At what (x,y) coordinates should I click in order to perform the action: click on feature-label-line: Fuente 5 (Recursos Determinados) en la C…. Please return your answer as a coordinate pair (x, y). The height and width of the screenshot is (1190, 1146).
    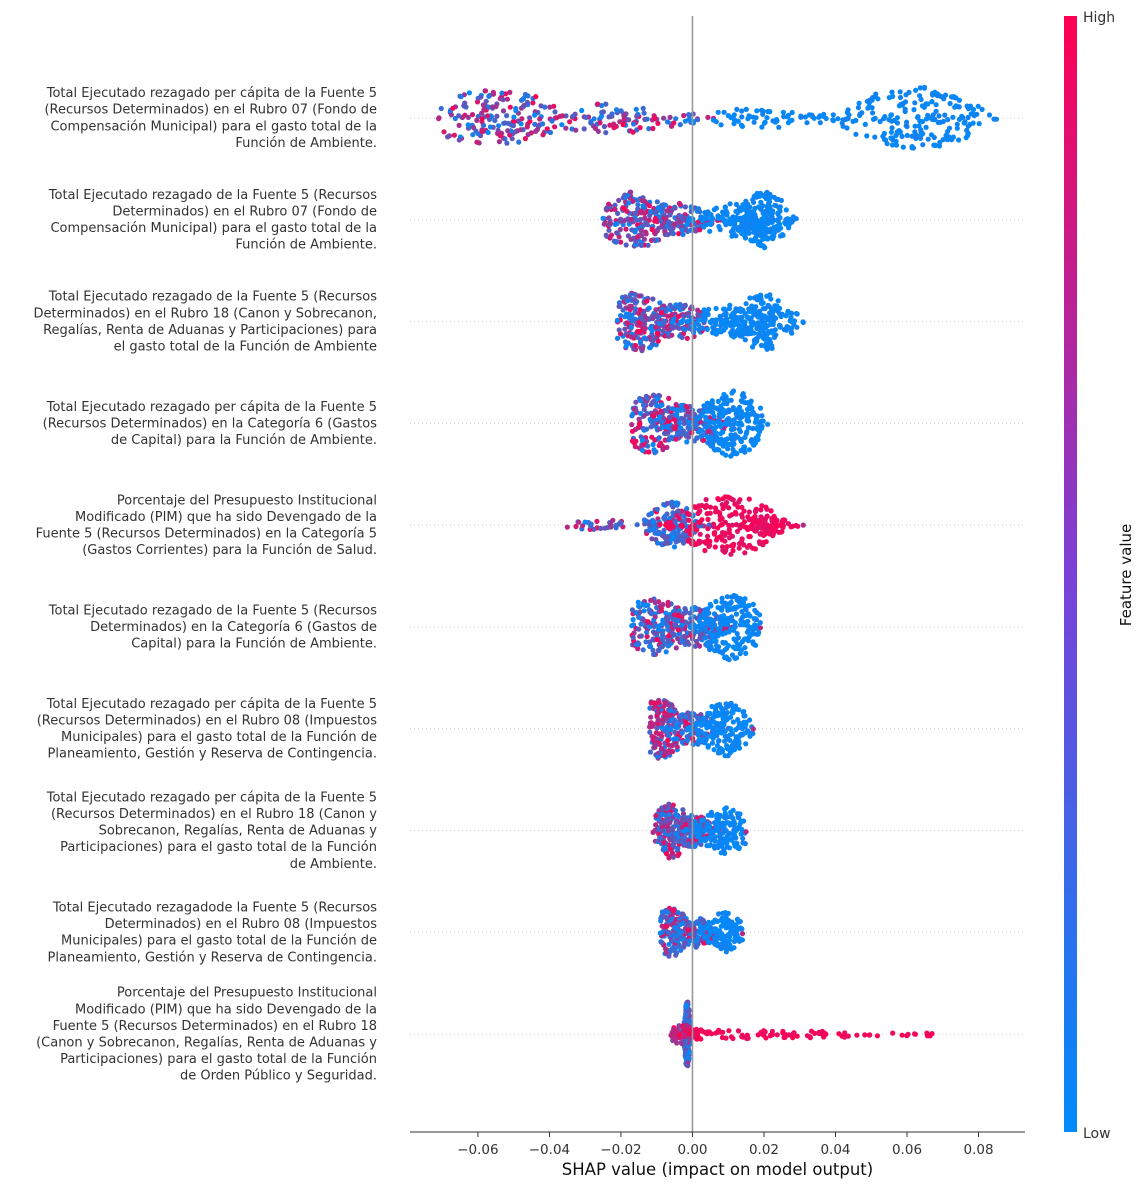
    Looking at the image, I should click on (206, 534).